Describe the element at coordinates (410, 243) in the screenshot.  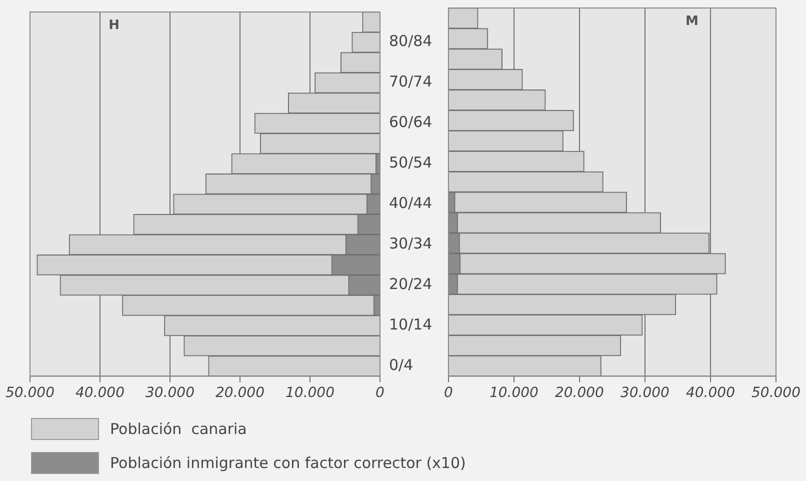
I see `y-tick-label: 30/34` at that location.